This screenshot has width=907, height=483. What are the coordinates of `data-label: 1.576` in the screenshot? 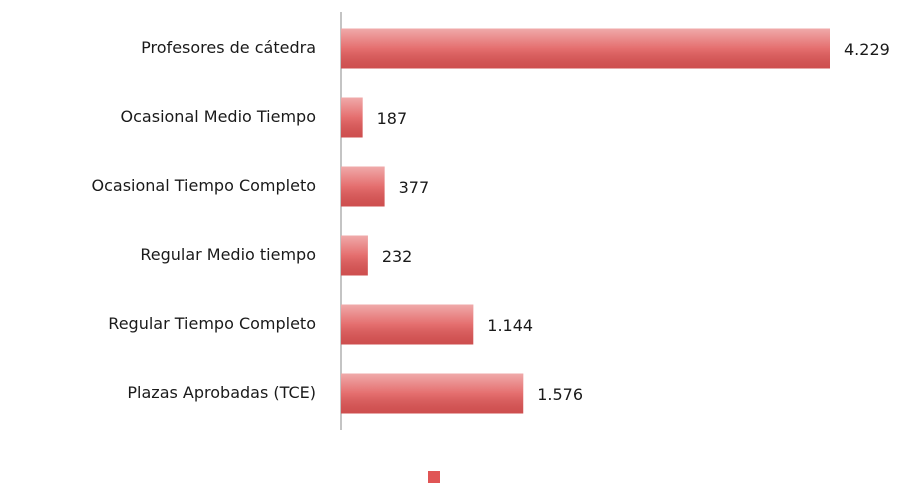 It's located at (560, 394).